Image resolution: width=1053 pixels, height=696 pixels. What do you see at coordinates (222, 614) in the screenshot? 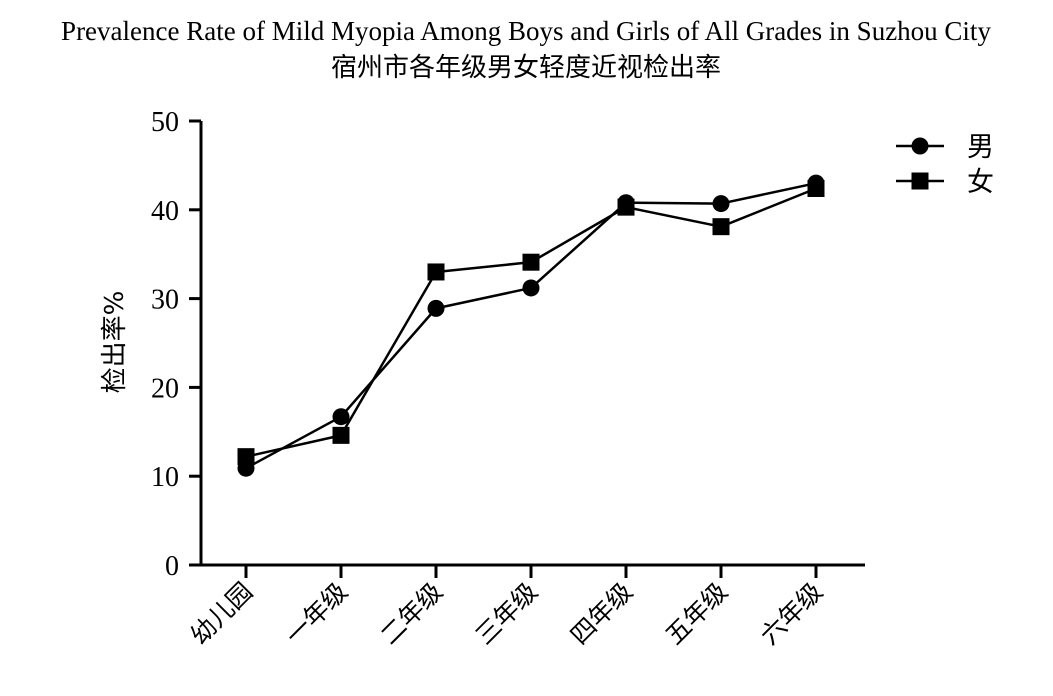
I see `x-tick-label: 幼儿园` at bounding box center [222, 614].